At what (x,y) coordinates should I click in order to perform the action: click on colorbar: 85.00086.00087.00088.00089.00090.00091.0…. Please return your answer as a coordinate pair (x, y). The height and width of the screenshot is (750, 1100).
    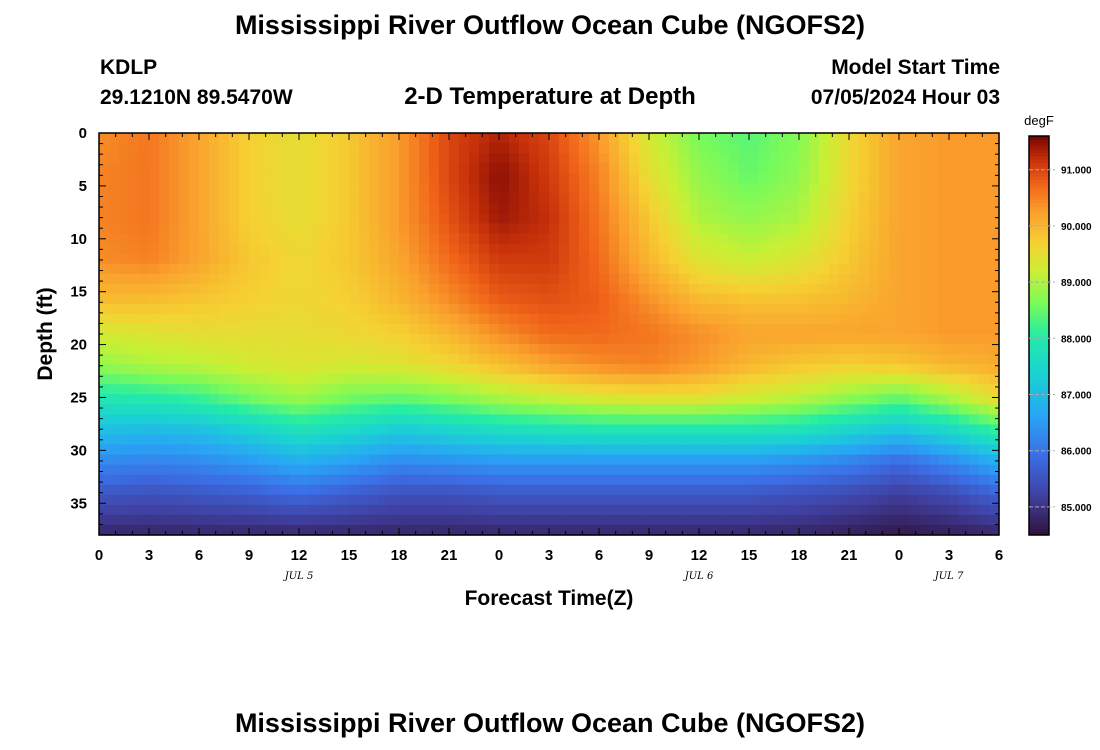
    Looking at the image, I should click on (1058, 324).